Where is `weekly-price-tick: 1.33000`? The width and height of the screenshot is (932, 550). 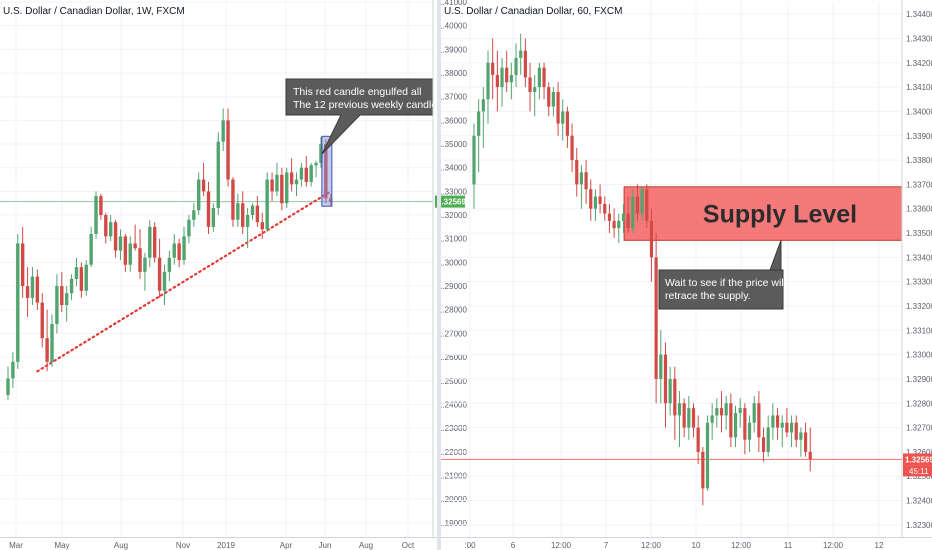 weekly-price-tick: 1.33000 is located at coordinates (452, 191).